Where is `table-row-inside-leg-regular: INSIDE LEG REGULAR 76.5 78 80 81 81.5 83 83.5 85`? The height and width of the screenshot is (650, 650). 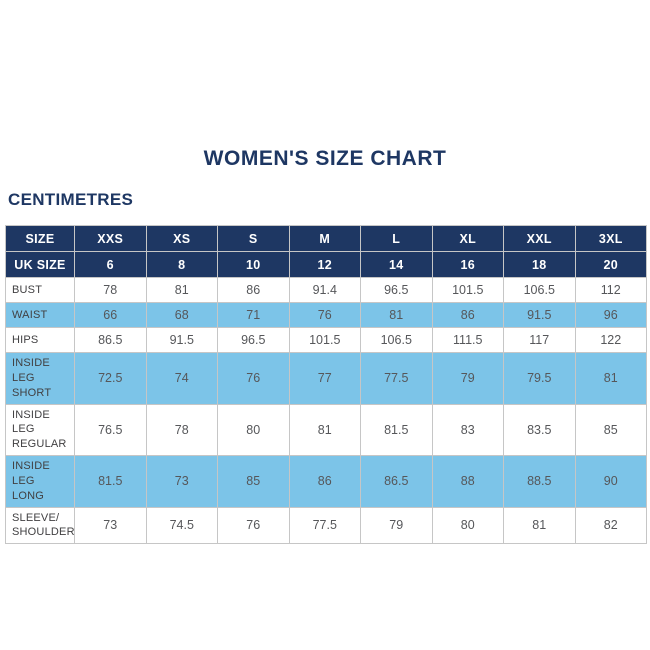
table-row-inside-leg-regular: INSIDE LEG REGULAR 76.5 78 80 81 81.5 83 83.5 85 is located at coordinates (326, 430).